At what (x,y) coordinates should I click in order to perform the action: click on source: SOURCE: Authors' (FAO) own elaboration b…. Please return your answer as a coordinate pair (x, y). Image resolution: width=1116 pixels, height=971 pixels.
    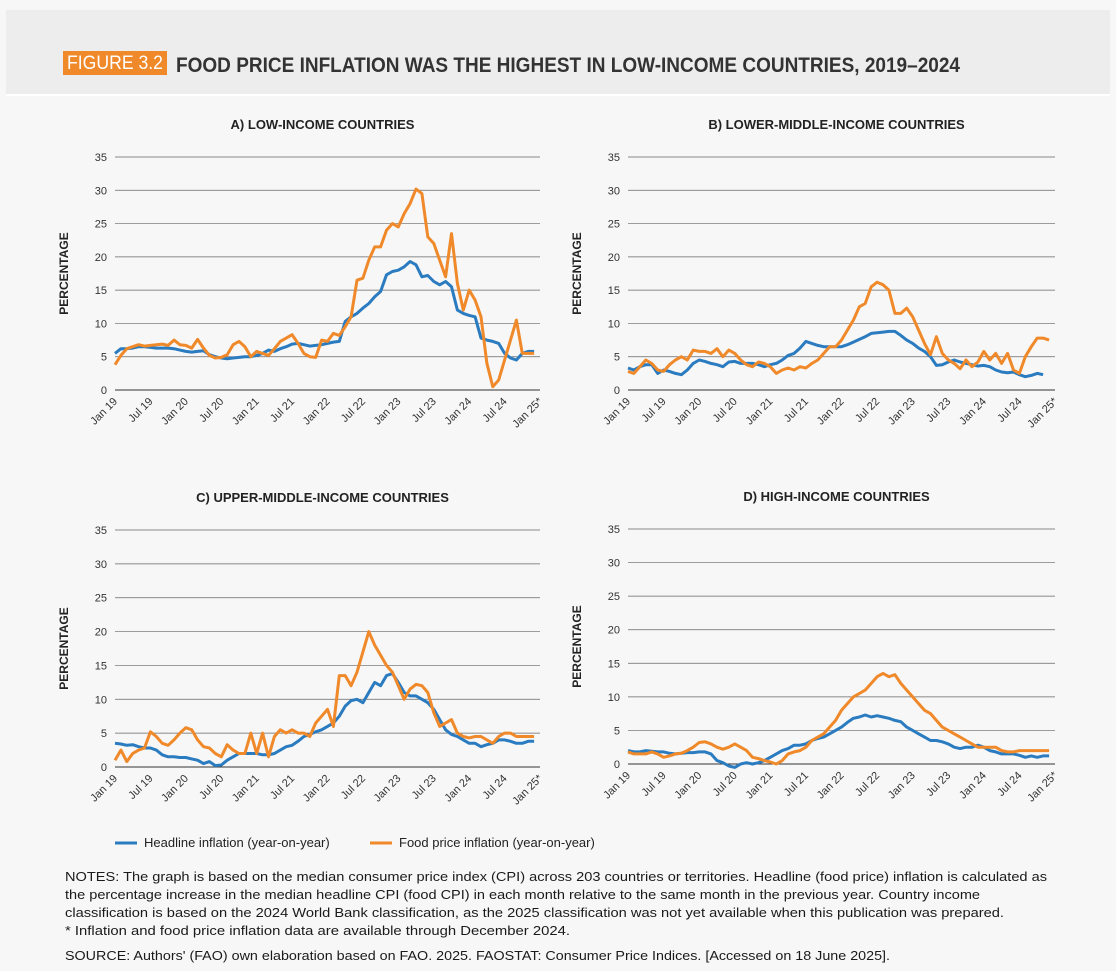
    Looking at the image, I should click on (477, 955).